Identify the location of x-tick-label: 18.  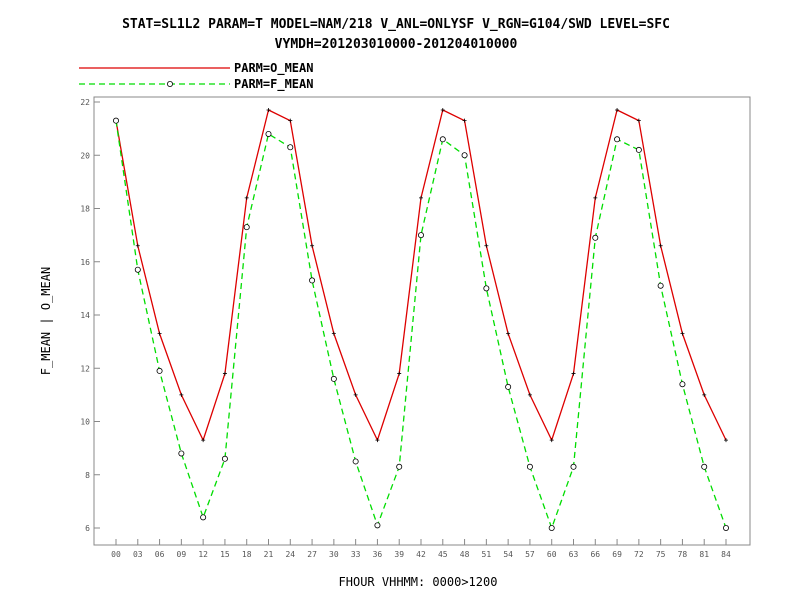
(247, 554).